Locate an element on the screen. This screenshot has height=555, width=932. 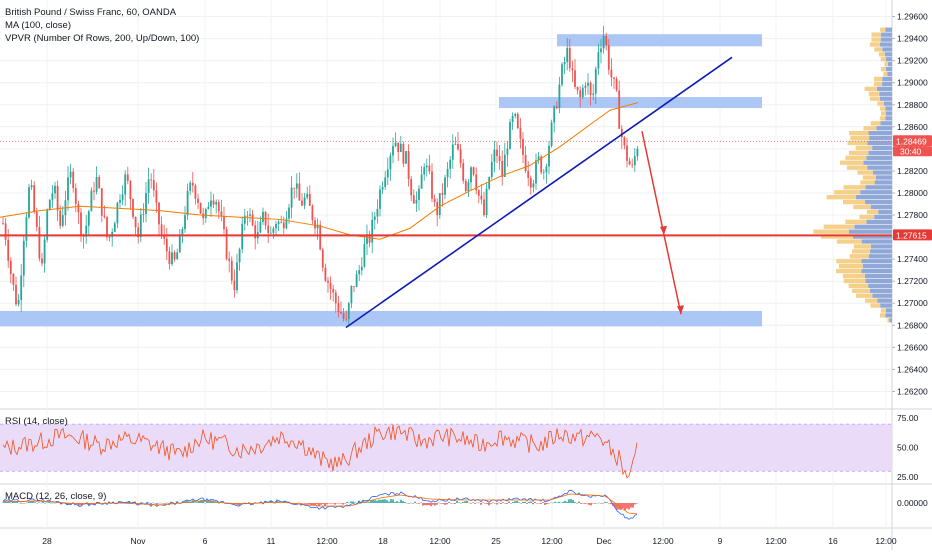
price-tick-label: 1.27800 is located at coordinates (912, 215).